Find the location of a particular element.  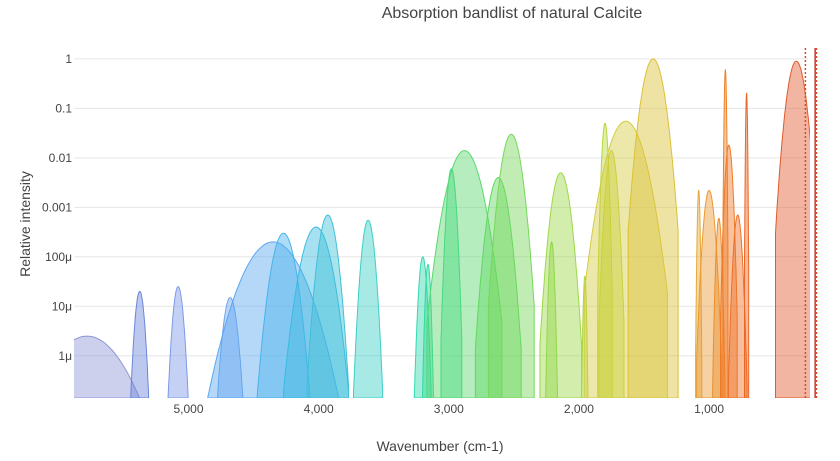

y-axis-label: Relative intensity is located at coordinates (25, 224).